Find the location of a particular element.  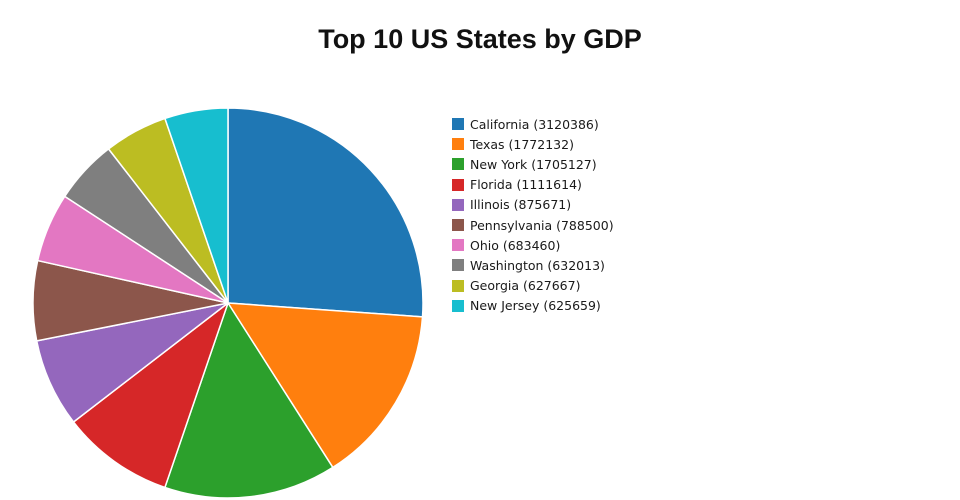

legend-item-new-york: New York (1705127) is located at coordinates (533, 164).